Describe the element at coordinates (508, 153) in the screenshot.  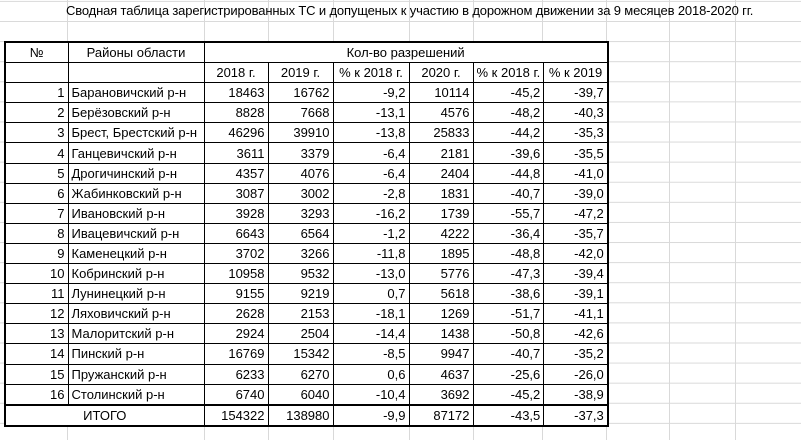
I see `value-cell: -39,6` at that location.